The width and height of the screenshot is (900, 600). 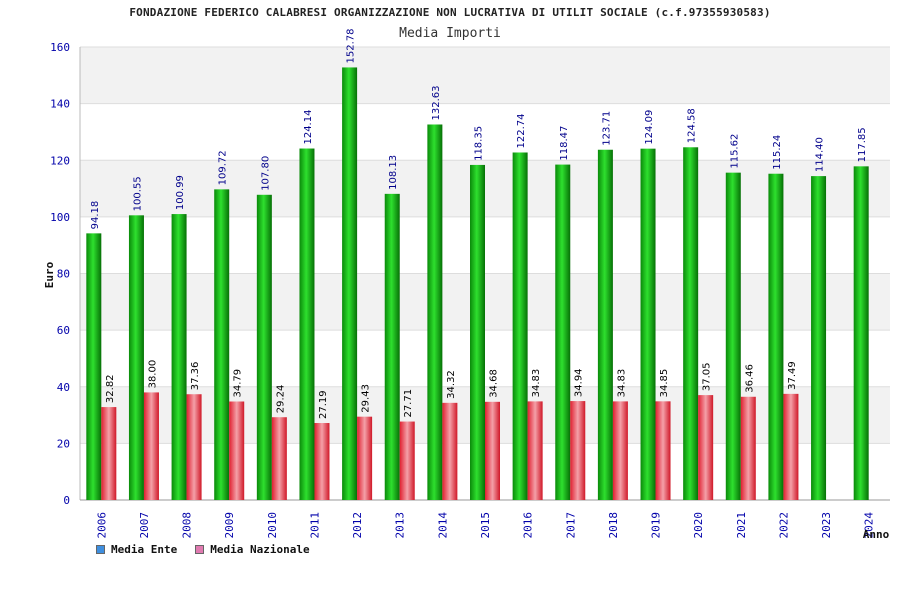 I want to click on data-label-media-ente: 124.09, so click(x=649, y=127).